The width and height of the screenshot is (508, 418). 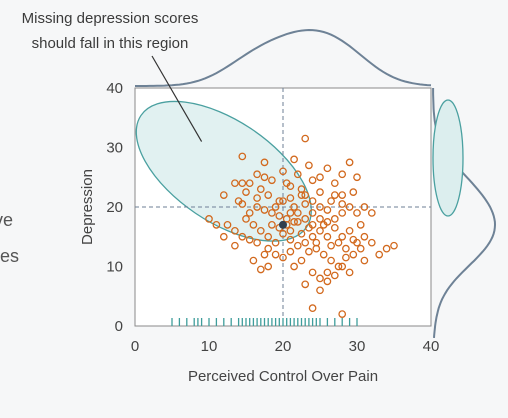 What do you see at coordinates (283, 346) in the screenshot?
I see `x-tick-label: 20` at bounding box center [283, 346].